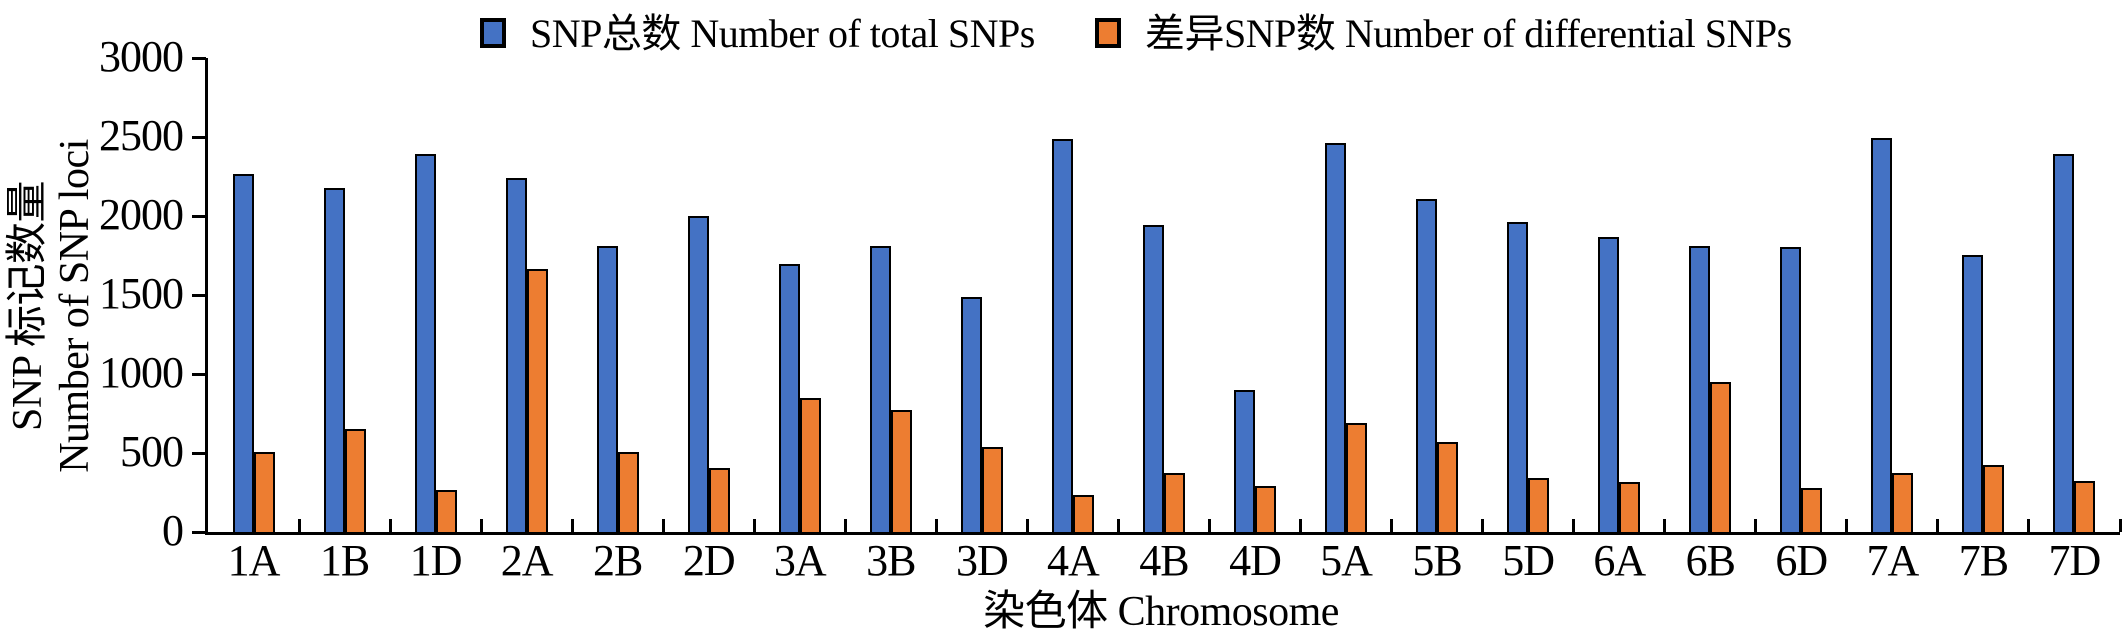 Image resolution: width=2124 pixels, height=644 pixels. Describe the element at coordinates (1903, 502) in the screenshot. I see `bar-differential-7A` at that location.